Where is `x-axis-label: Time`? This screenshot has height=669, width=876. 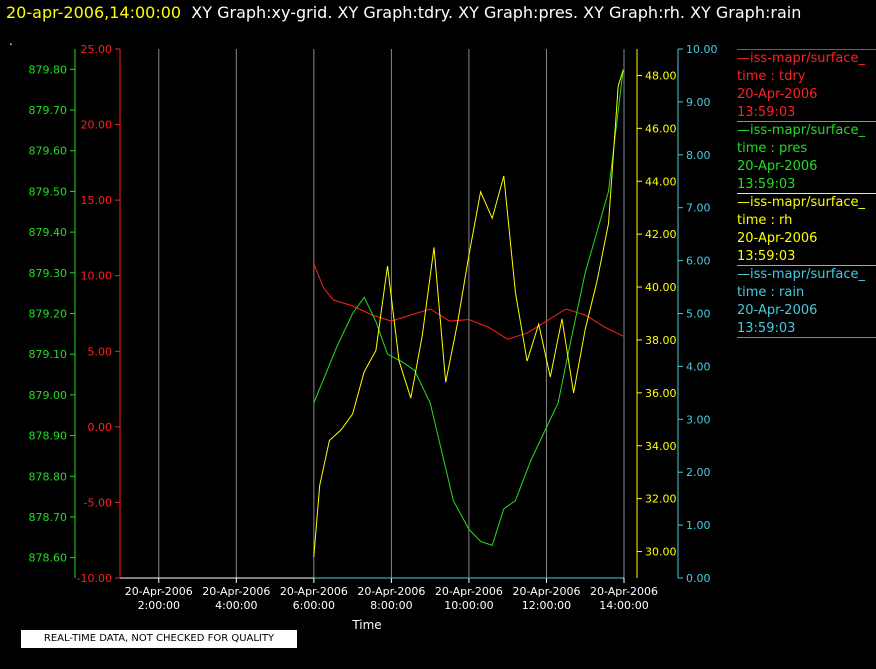
x-axis-label: Time is located at coordinates (366, 625).